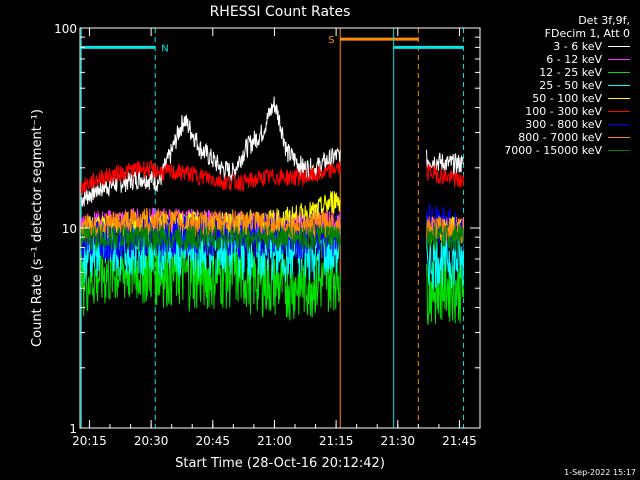 The height and width of the screenshot is (480, 640). What do you see at coordinates (210, 151) in the screenshot?
I see `series-line-0-seg0` at bounding box center [210, 151].